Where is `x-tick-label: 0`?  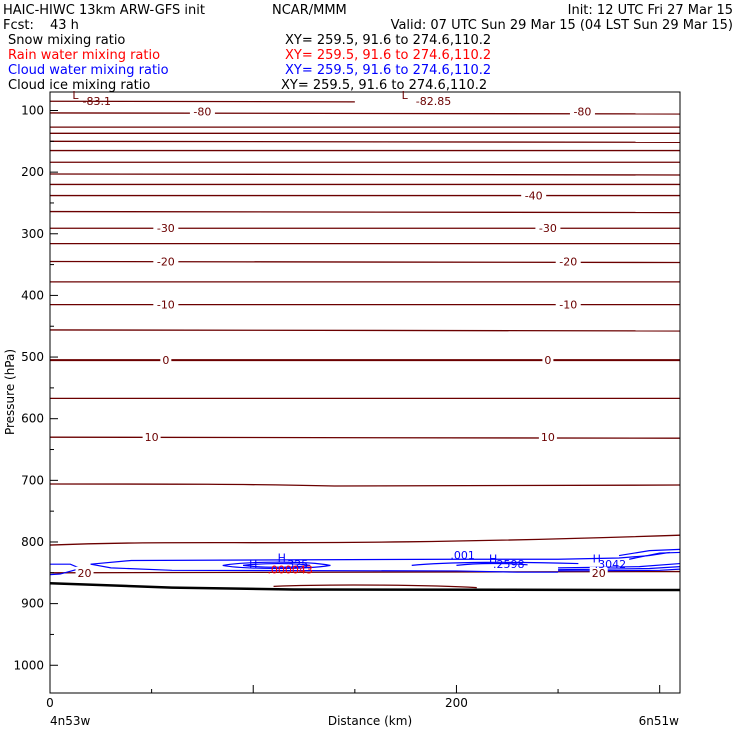
x-tick-label: 0 is located at coordinates (50, 703).